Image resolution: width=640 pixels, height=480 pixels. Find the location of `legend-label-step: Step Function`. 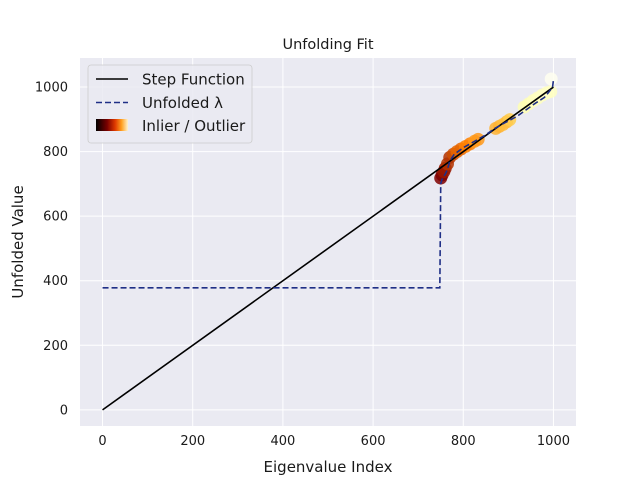

legend-label-step: Step Function is located at coordinates (193, 80).